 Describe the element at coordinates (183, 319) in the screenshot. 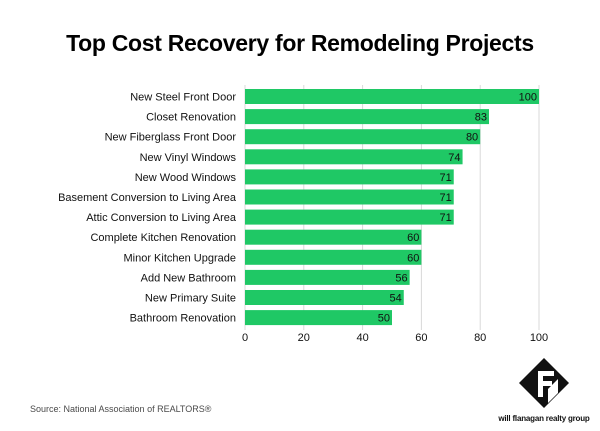

I see `category-label: Bathroom Renovation` at that location.